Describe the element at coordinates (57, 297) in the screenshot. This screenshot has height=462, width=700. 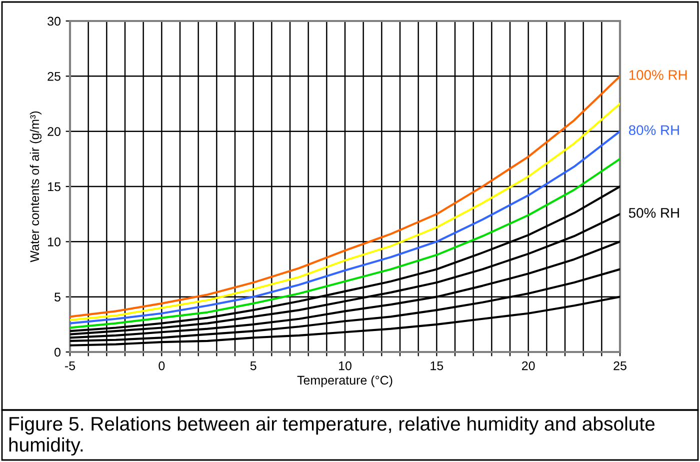
I see `y-tick-label: 5` at that location.